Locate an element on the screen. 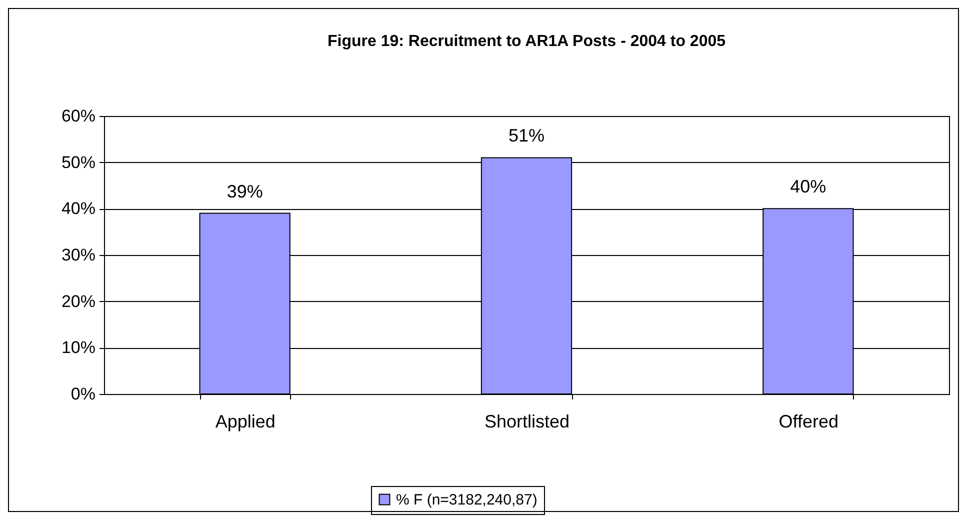 The image size is (968, 521). y-tick-label: 40% is located at coordinates (78, 208).